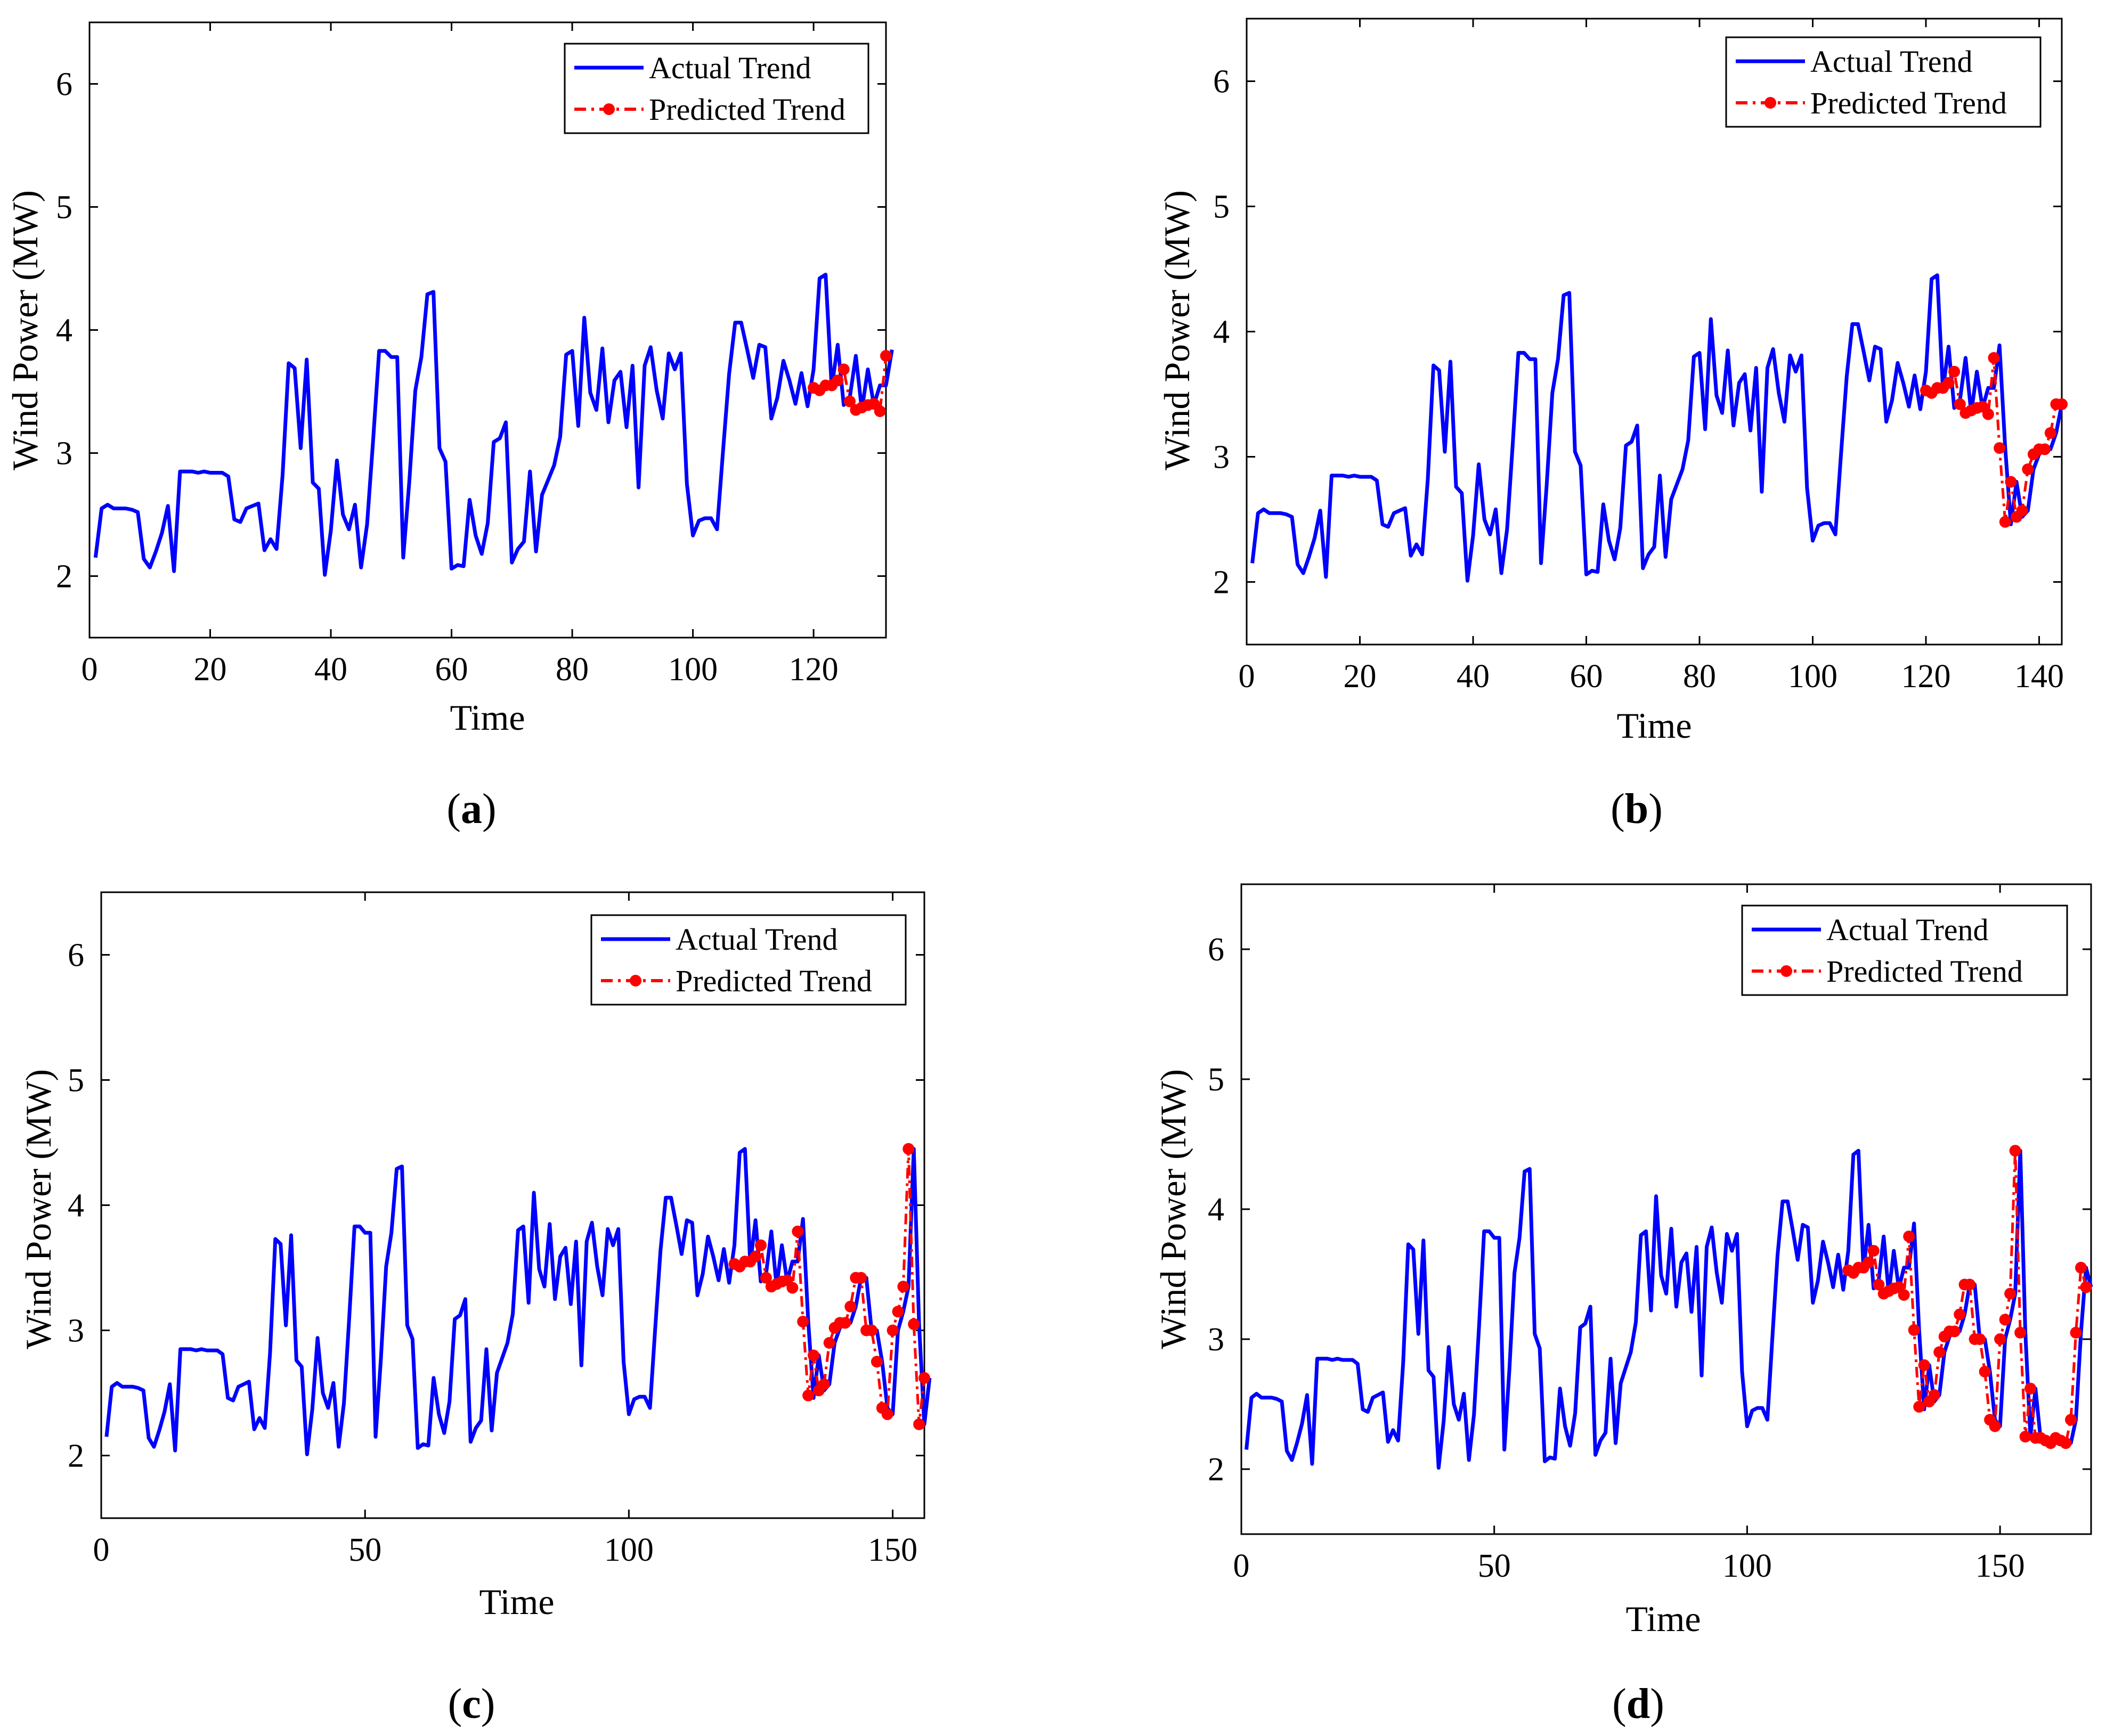  I want to click on panel-d-x-tick-label: 100, so click(1747, 1566).